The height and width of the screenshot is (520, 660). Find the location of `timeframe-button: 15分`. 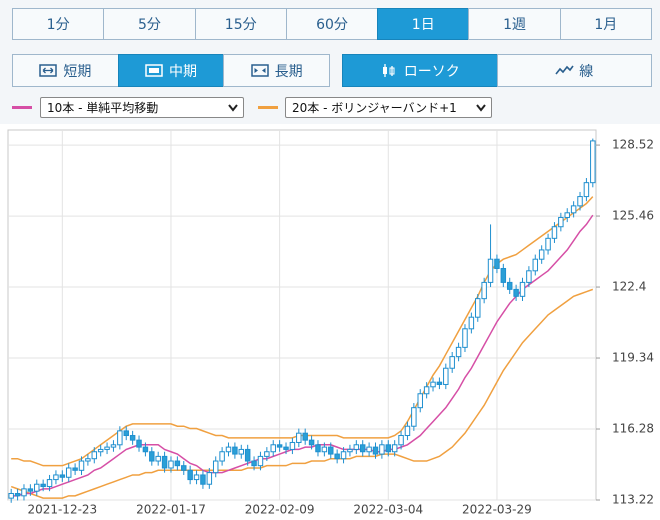

timeframe-button: 15分 is located at coordinates (240, 24).